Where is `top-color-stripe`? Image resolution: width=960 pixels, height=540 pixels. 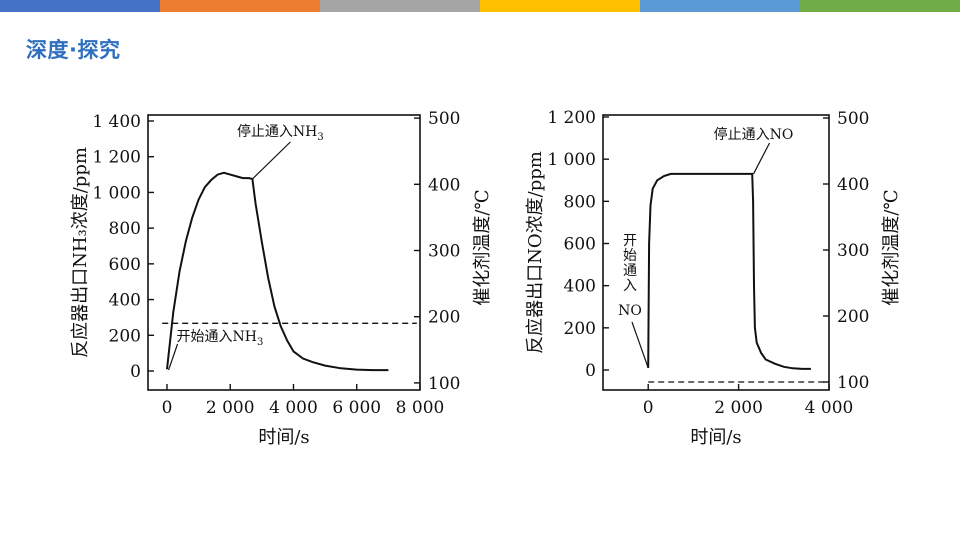 top-color-stripe is located at coordinates (480, 6).